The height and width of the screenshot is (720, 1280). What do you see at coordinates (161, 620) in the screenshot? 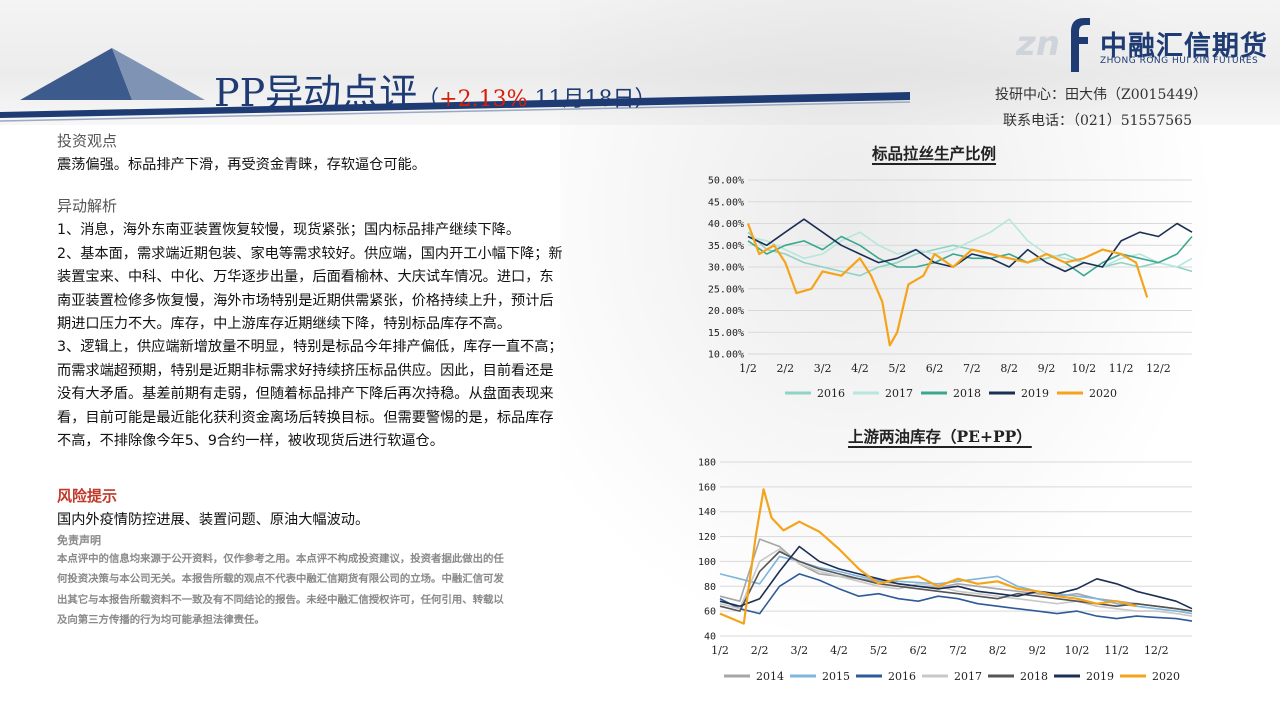
I see `disclaimer-line: 及向第三方传播的行为均可能承担法律责任。` at bounding box center [161, 620].